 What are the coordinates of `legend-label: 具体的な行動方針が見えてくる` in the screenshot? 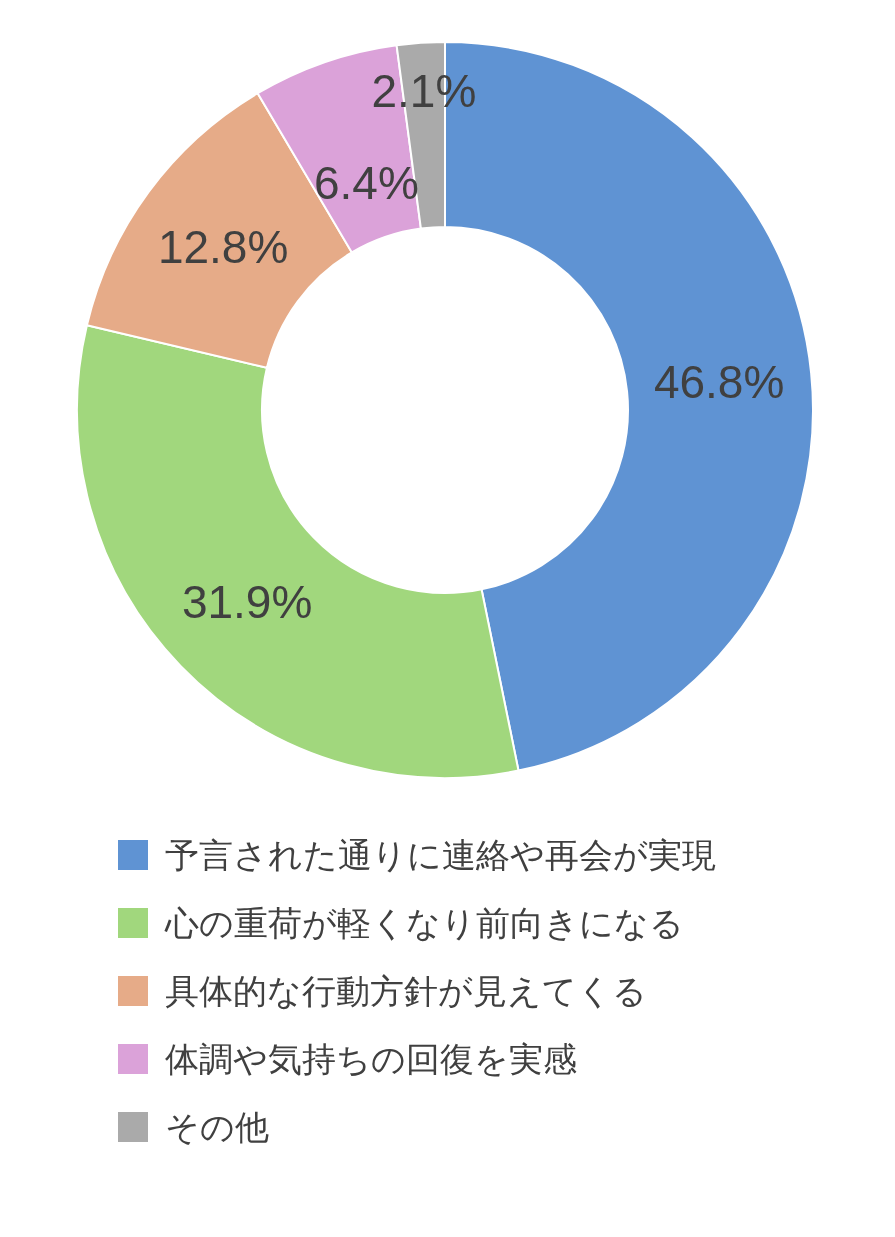 It's located at (406, 991).